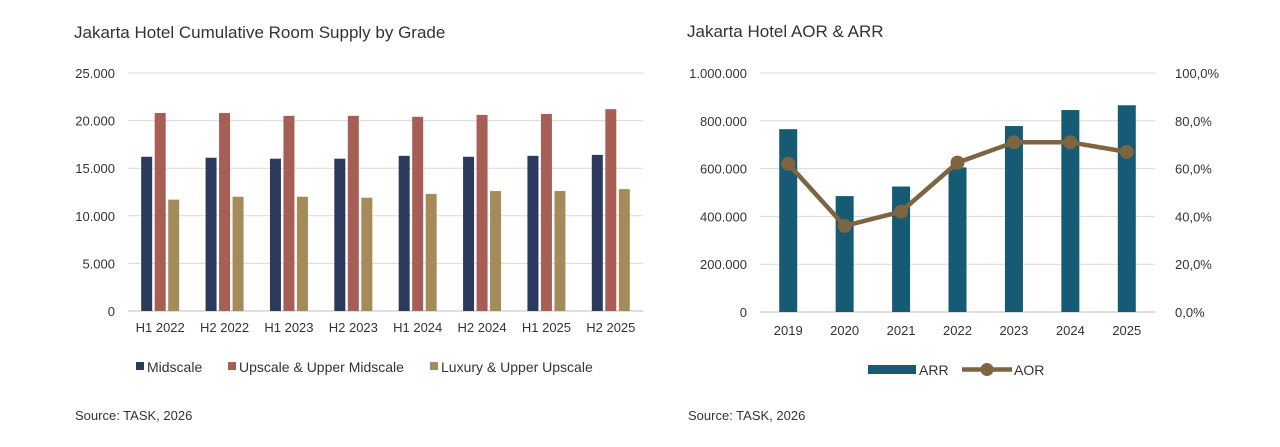 This screenshot has width=1280, height=447. What do you see at coordinates (1193, 121) in the screenshot?
I see `right-tick-label: 80,0%` at bounding box center [1193, 121].